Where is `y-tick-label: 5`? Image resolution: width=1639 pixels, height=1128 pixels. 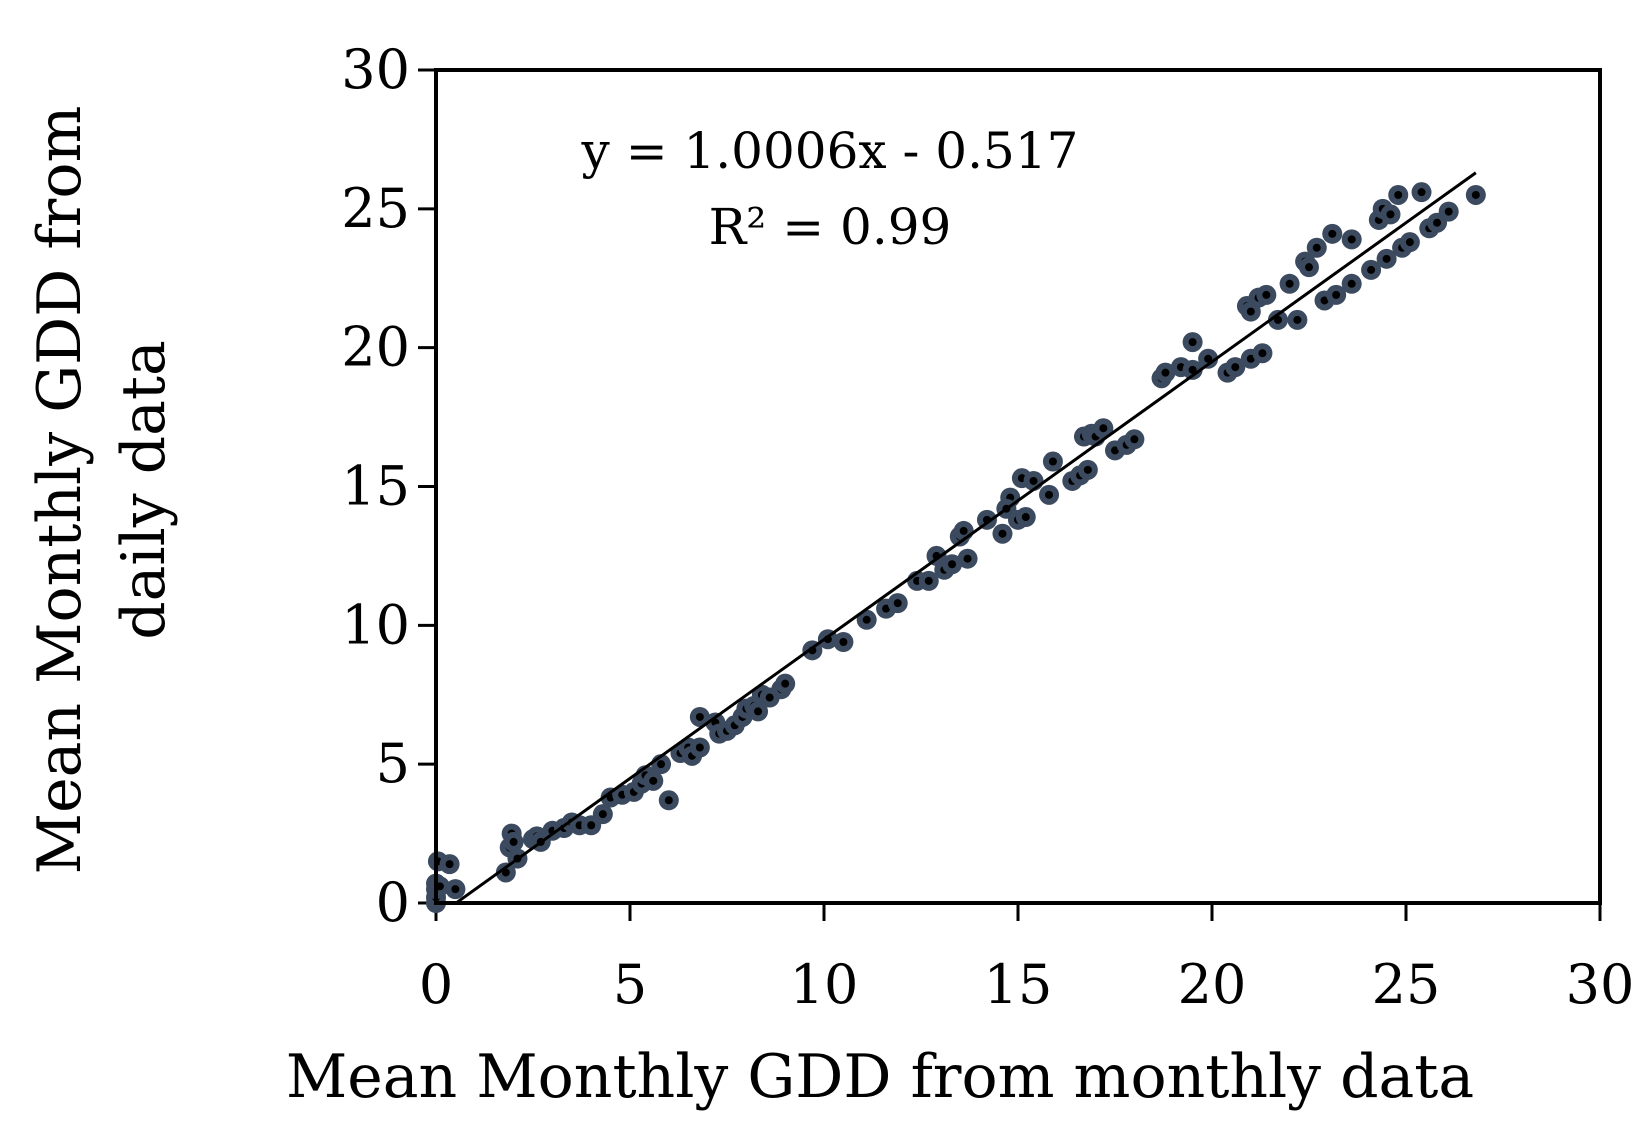
y-tick-label: 5 is located at coordinates (393, 763).